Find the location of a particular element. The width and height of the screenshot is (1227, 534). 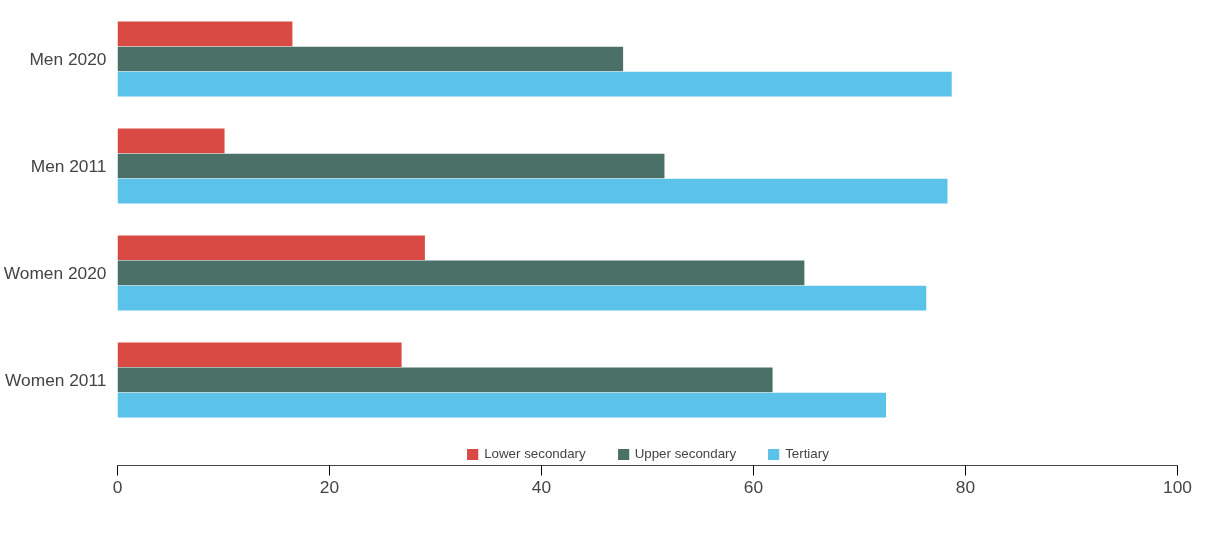

y-tick-label: Women 2020 is located at coordinates (55, 272).